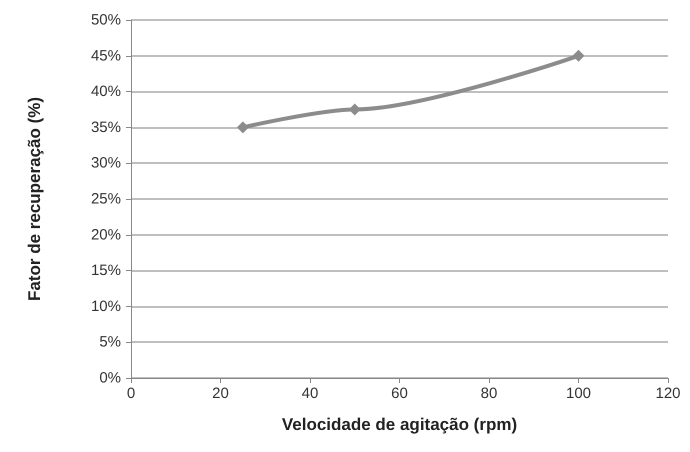 This screenshot has width=690, height=452. Describe the element at coordinates (105, 20) in the screenshot. I see `y-tick-label: 50%` at that location.